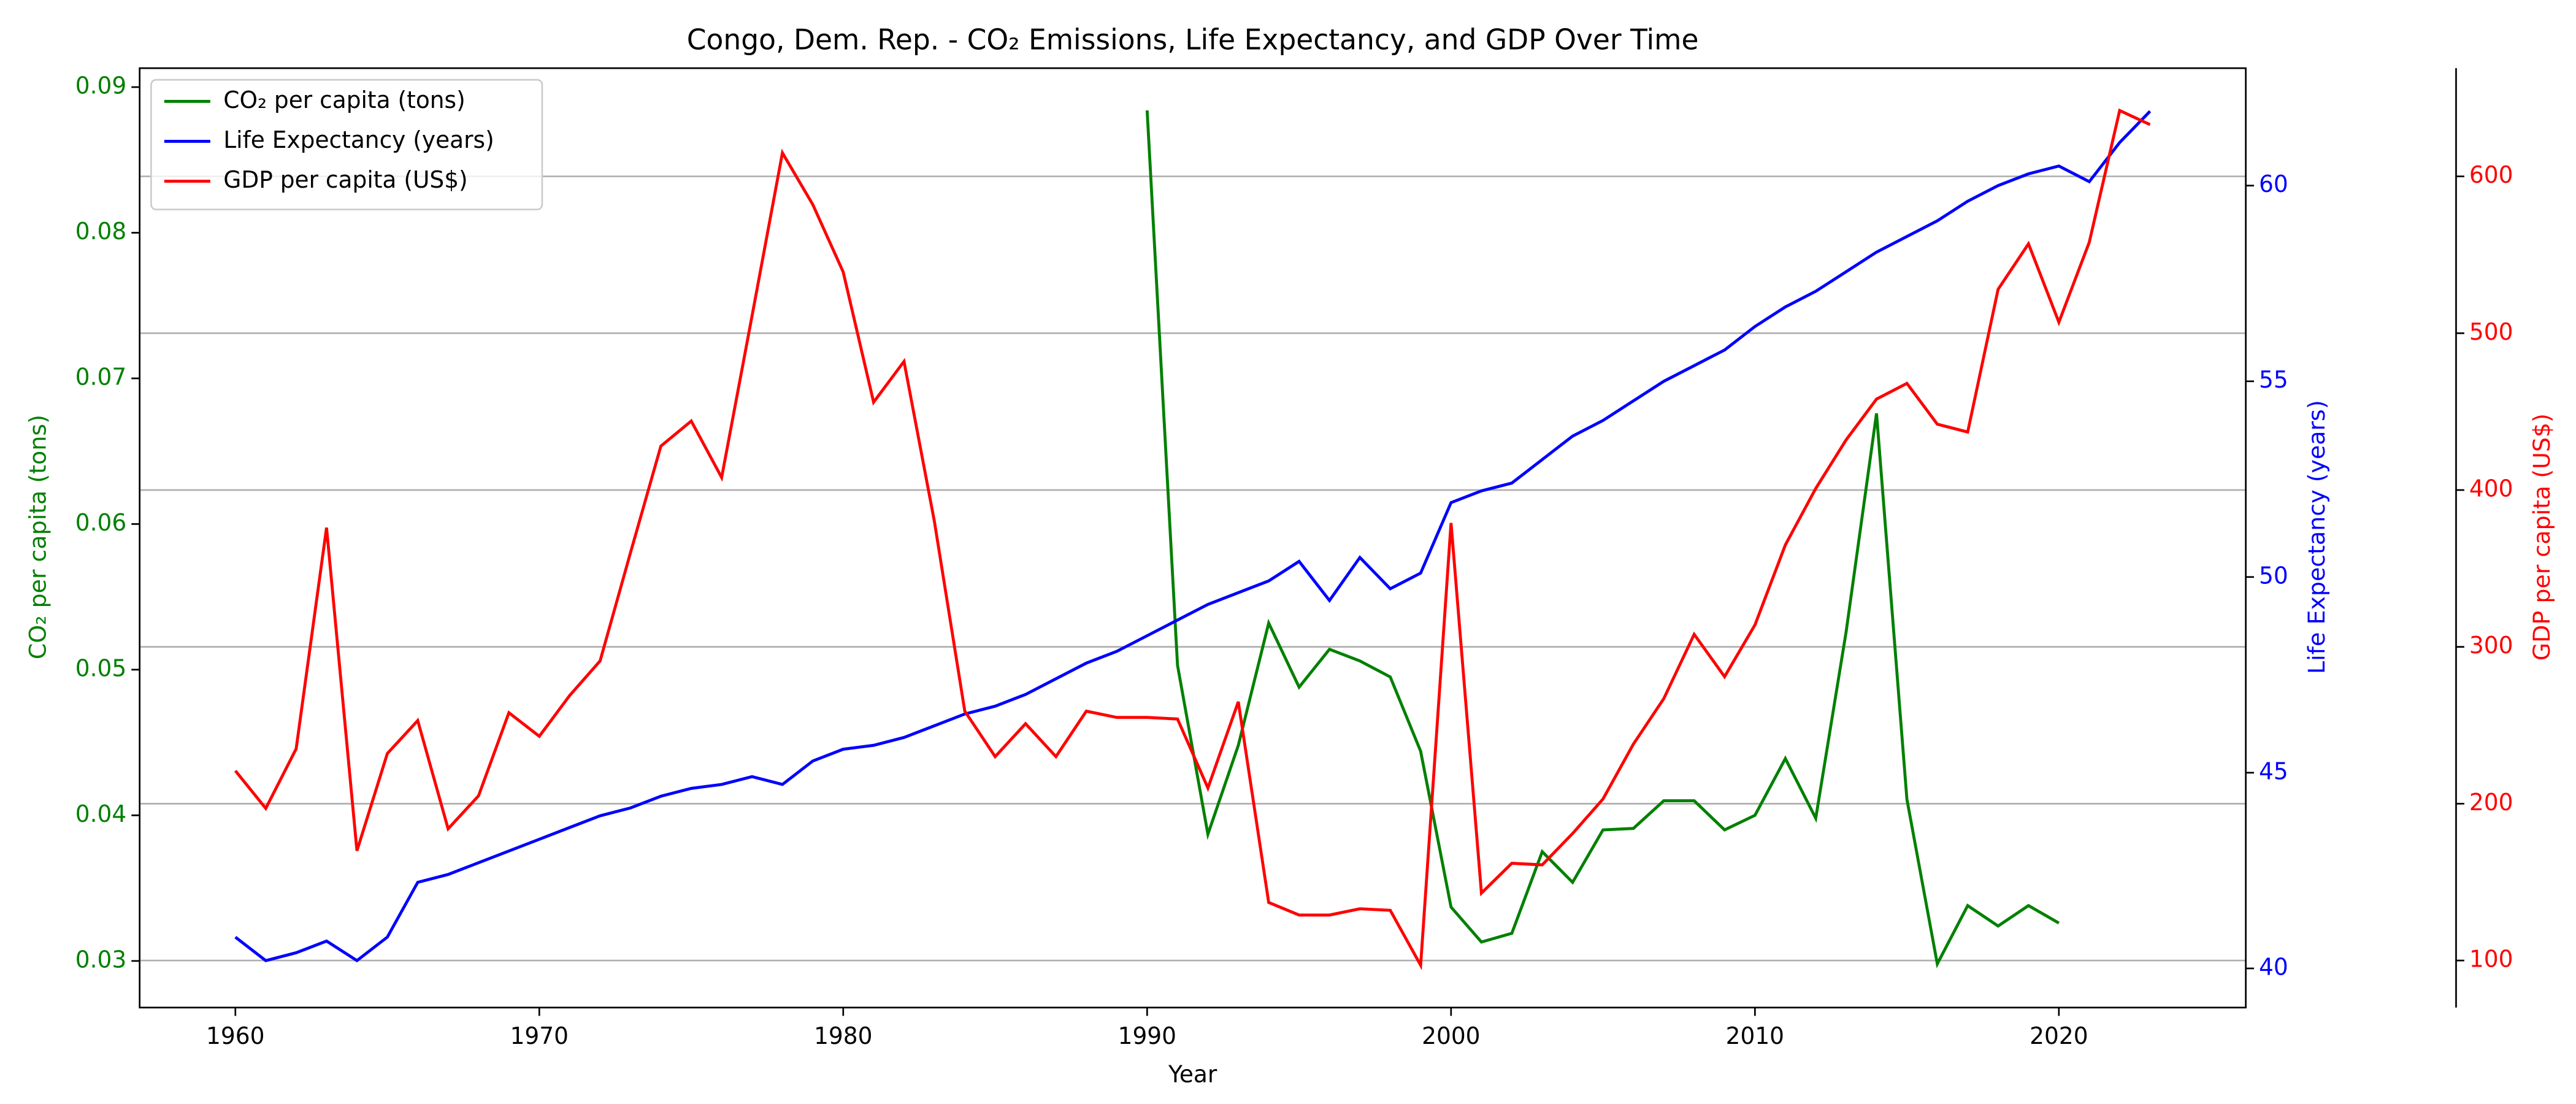 This screenshot has height=1104, width=2576. Describe the element at coordinates (843, 1035) in the screenshot. I see `x-tick-label: 1980` at that location.